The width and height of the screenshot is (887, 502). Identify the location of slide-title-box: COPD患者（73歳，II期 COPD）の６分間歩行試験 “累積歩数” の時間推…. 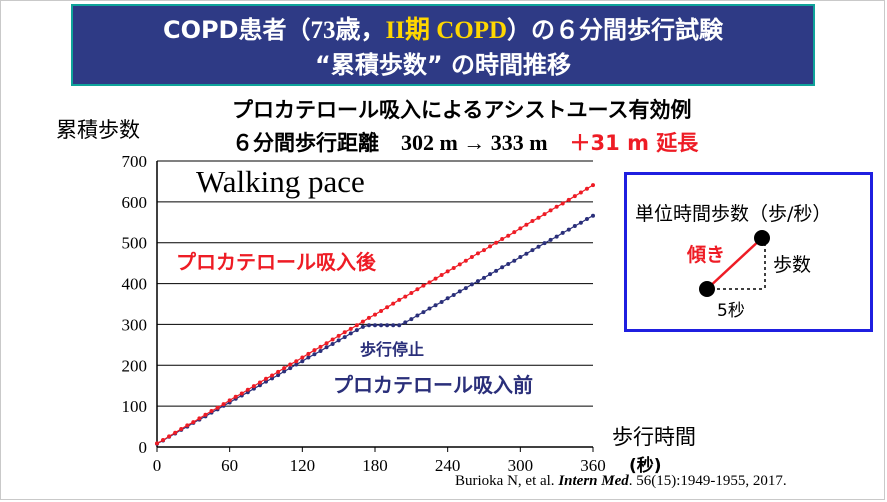
(443, 45).